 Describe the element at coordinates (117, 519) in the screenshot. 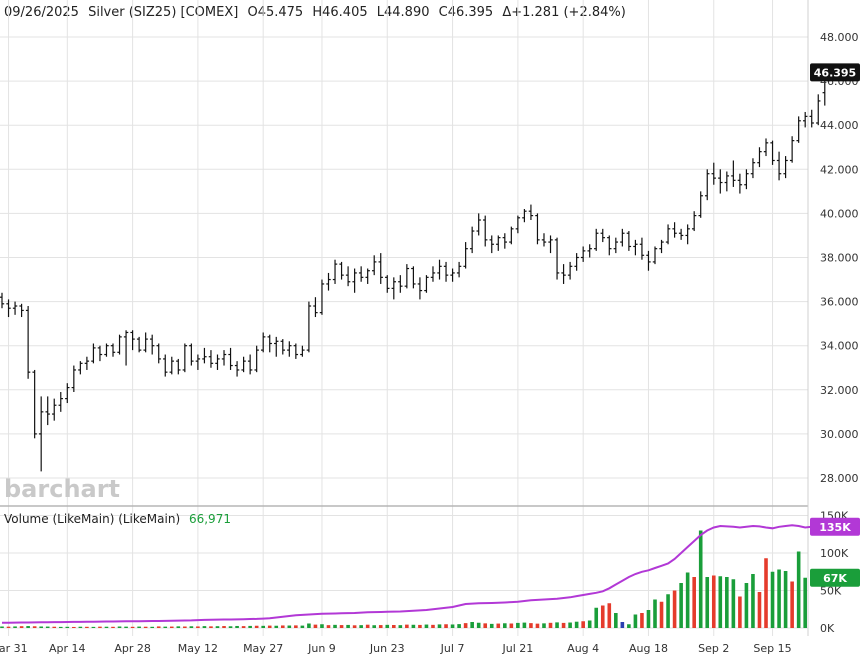

I see `svg-text:Volume (LikeMain) (LikeMain): Volume (LikeMain) (LikeMain) 66,971` at that location.